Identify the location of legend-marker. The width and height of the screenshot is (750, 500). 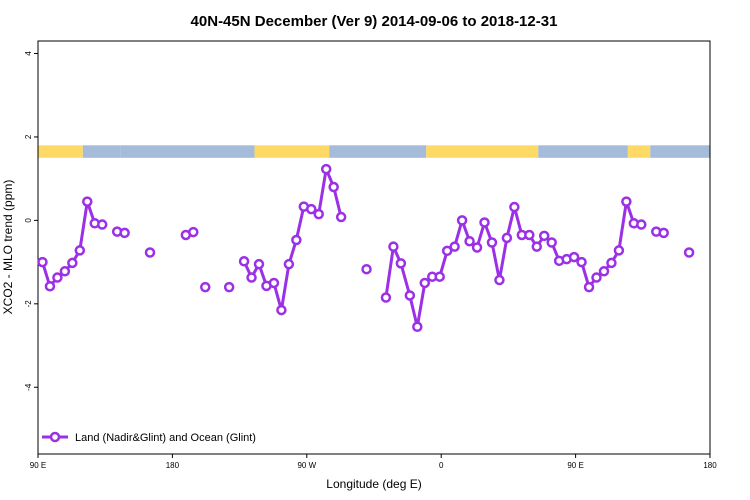
(55, 437).